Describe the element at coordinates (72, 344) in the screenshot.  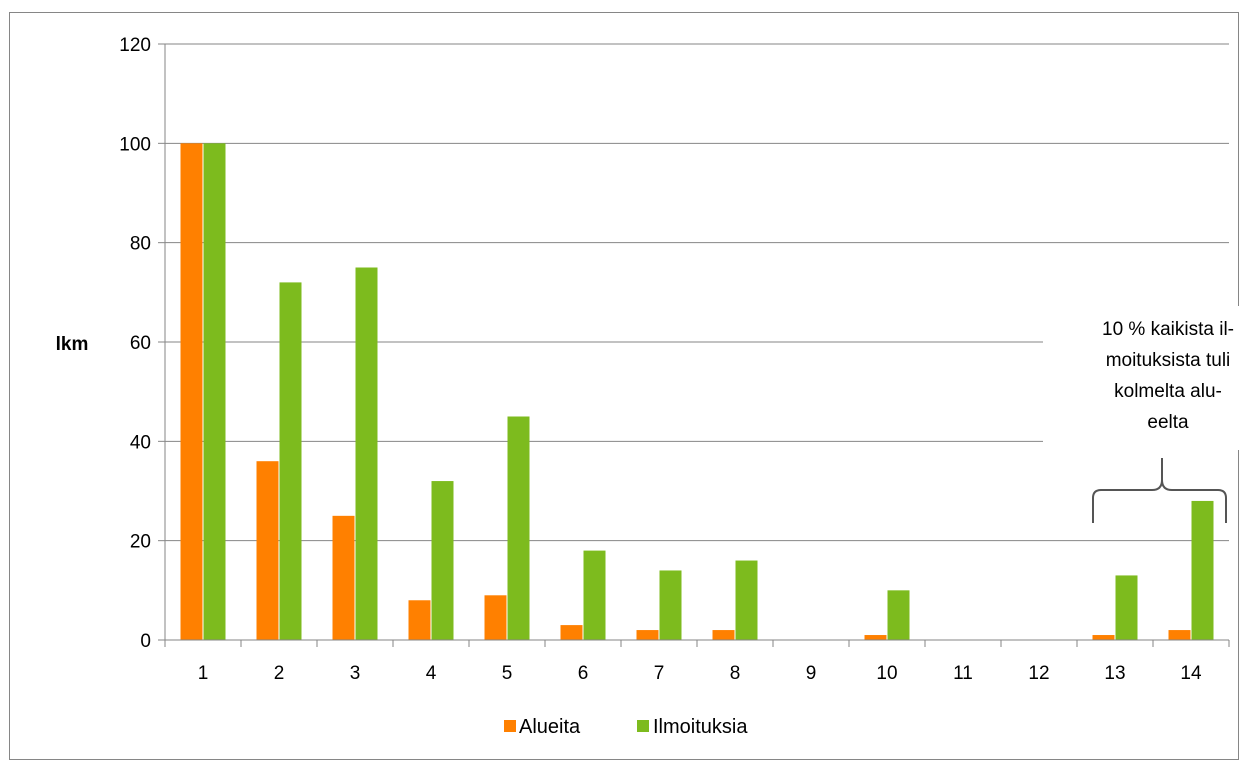
I see `y-axis-label: lkm` at that location.